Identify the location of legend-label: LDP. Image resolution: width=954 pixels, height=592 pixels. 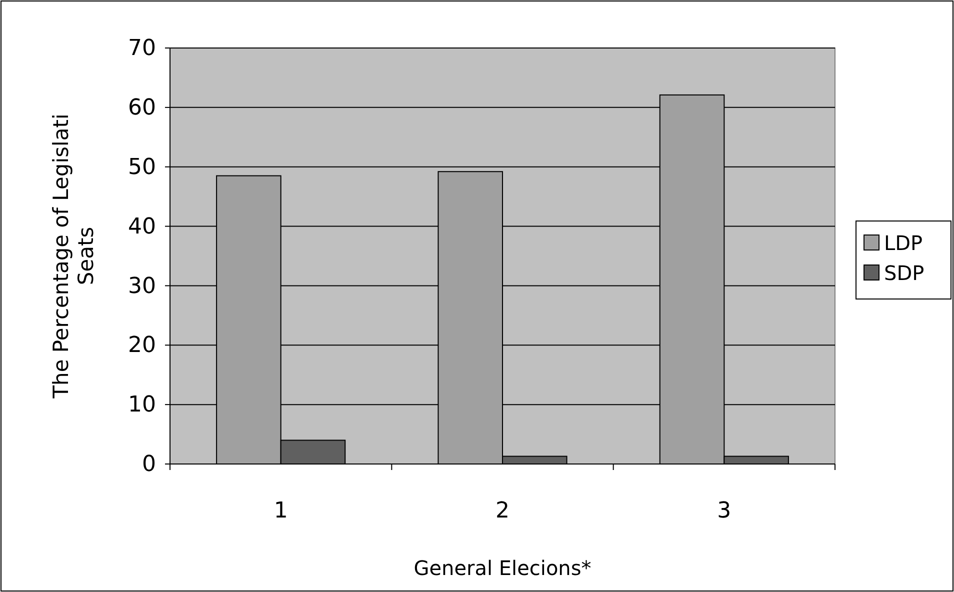
(903, 243).